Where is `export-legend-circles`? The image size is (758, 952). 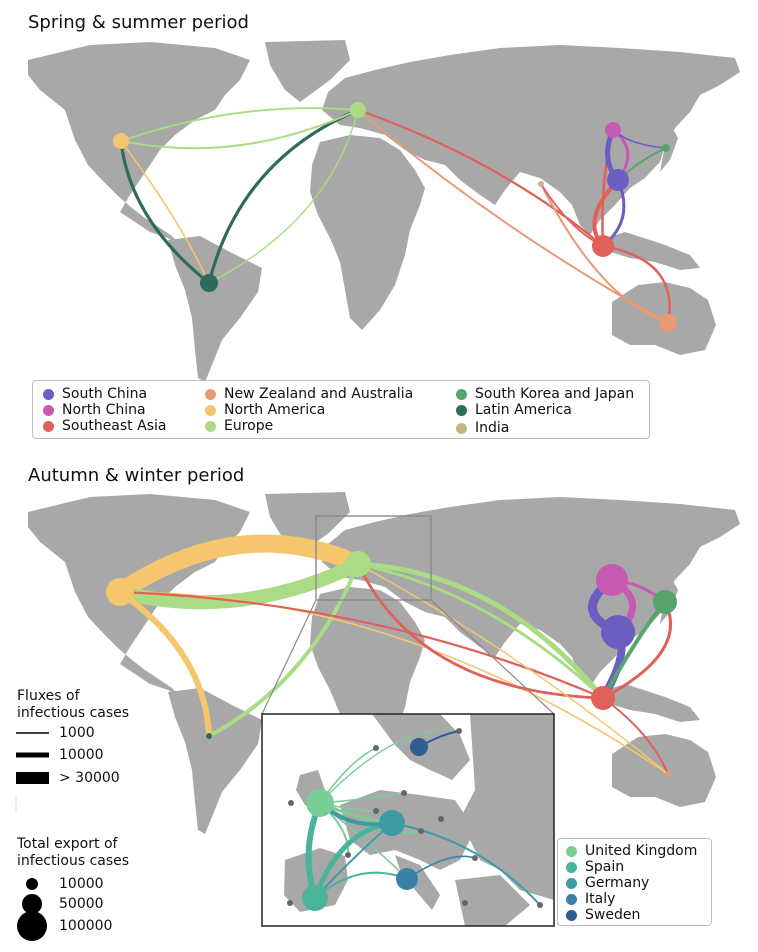
export-legend-circles is located at coordinates (32, 909).